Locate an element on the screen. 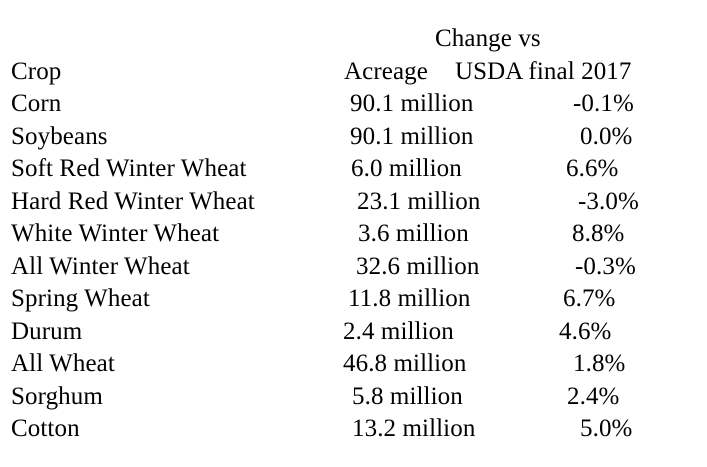 Image resolution: width=707 pixels, height=467 pixels. crop-name: Spring Wheat is located at coordinates (80, 298).